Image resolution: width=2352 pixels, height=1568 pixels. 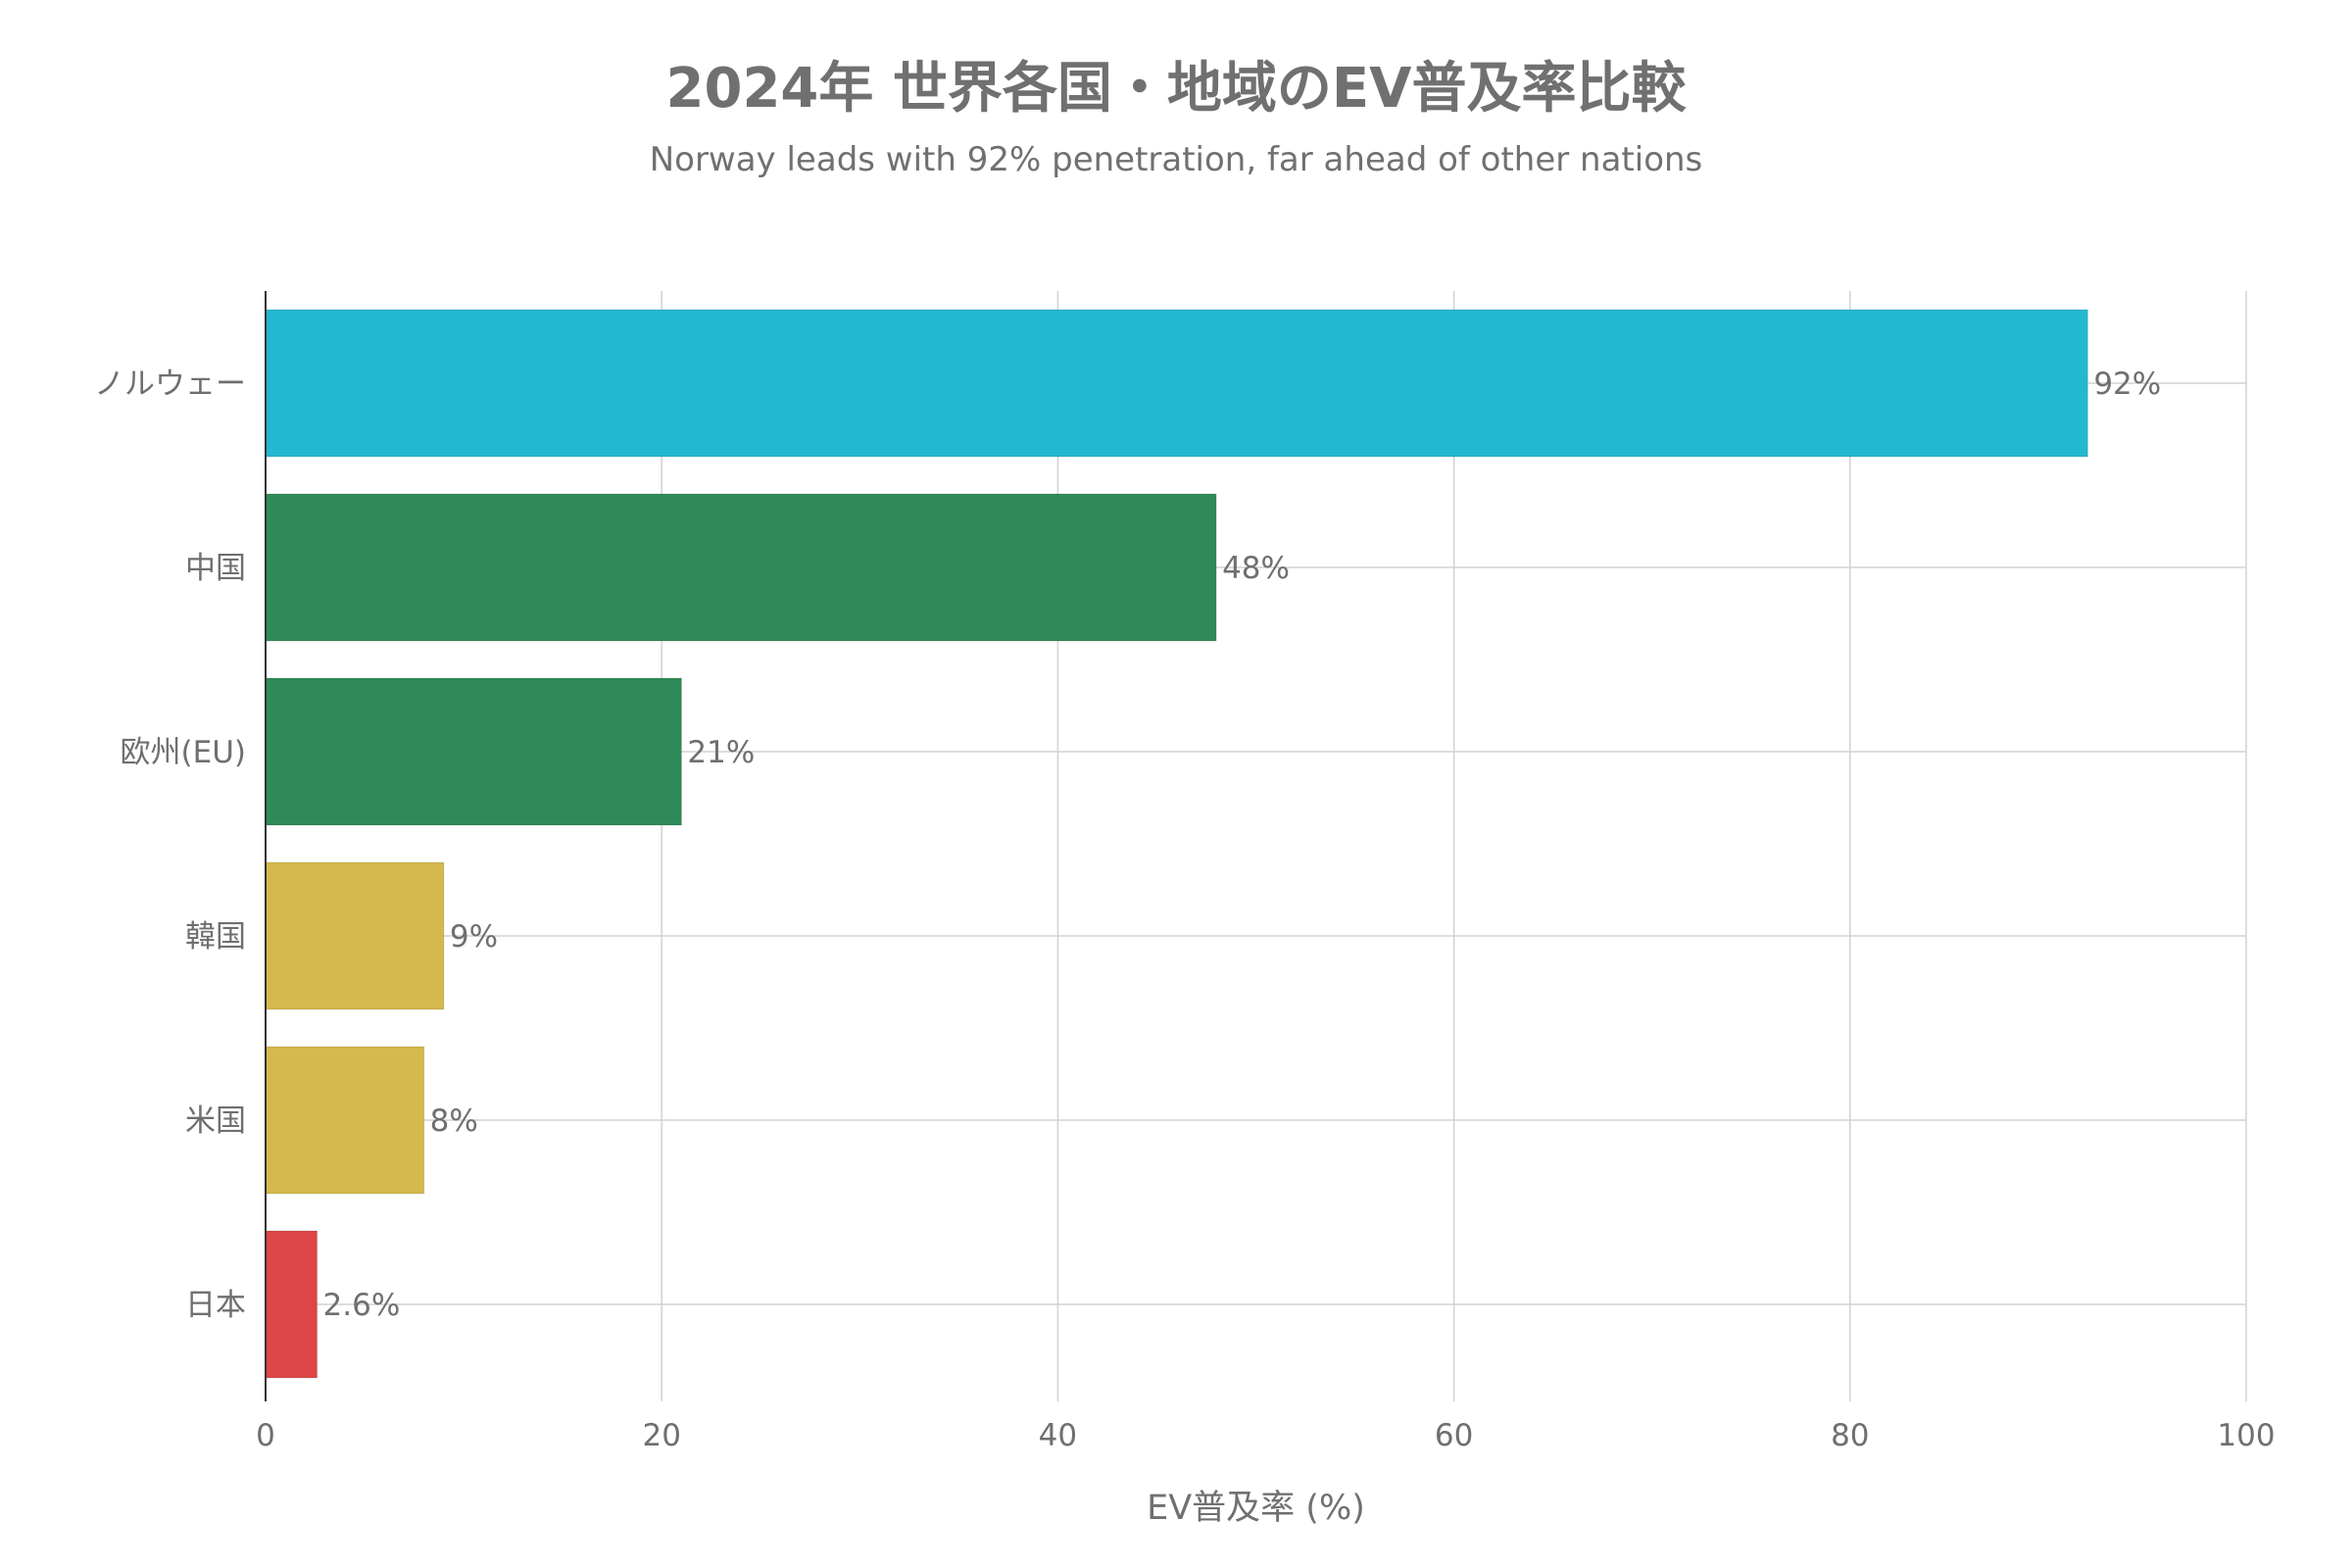 I want to click on x-tick-label: 20, so click(x=661, y=1435).